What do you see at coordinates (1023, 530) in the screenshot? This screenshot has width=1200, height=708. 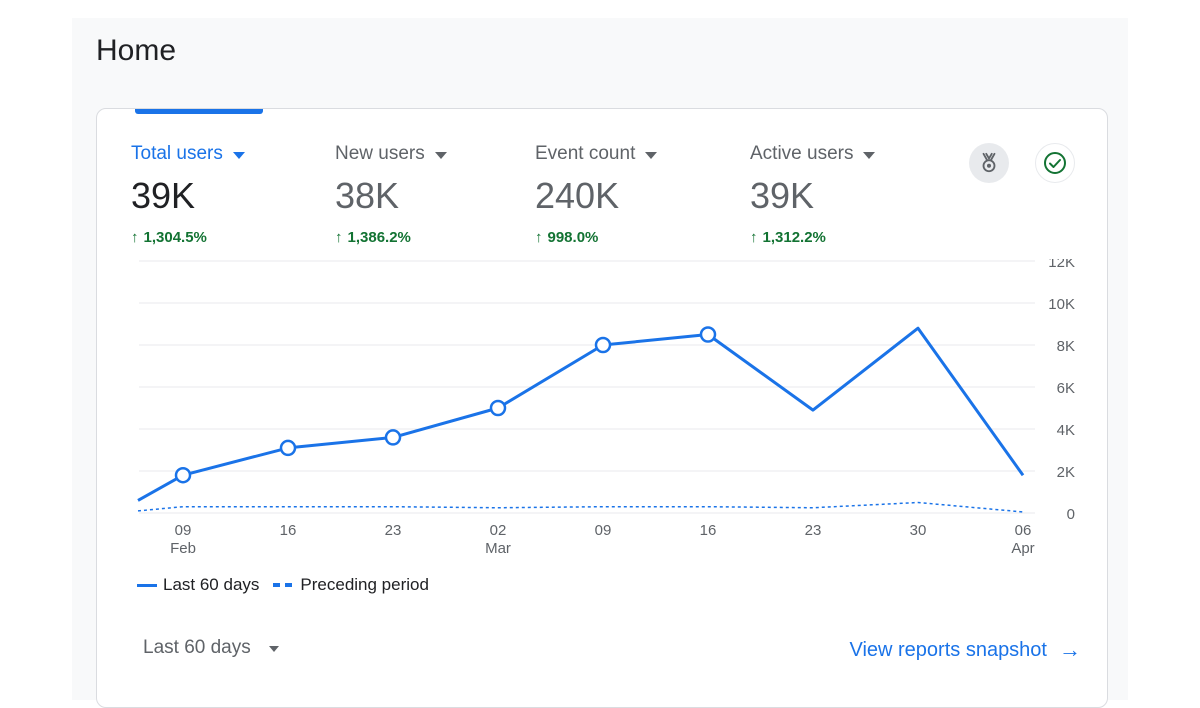 I see `x-tick-label: 06` at bounding box center [1023, 530].